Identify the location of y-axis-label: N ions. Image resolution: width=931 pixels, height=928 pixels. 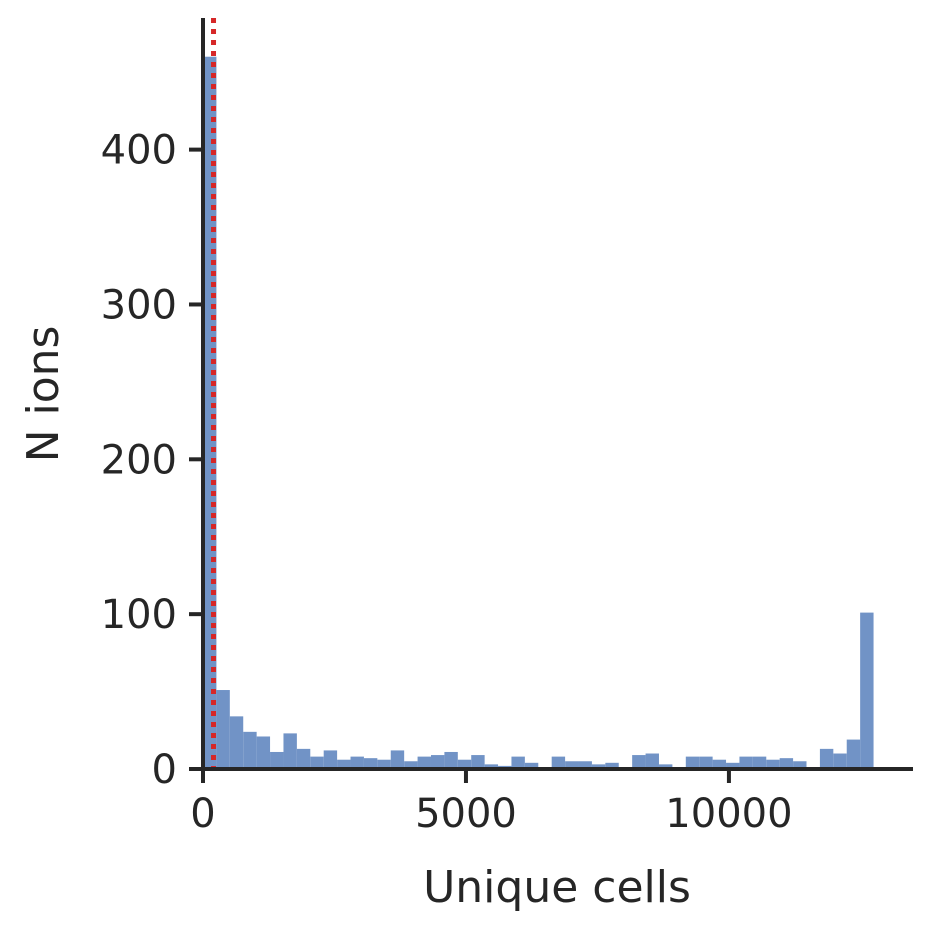
(43, 394).